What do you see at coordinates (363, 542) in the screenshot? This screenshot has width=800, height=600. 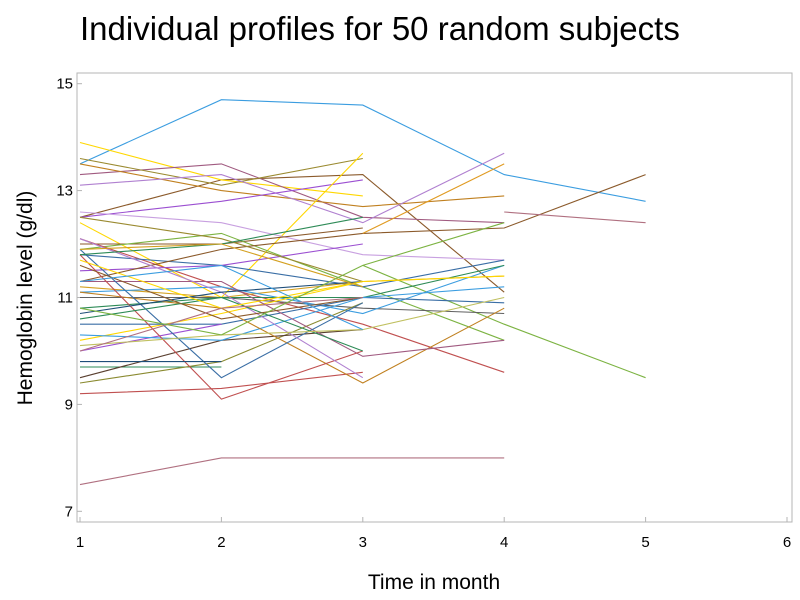 I see `x-tick-label: 3` at bounding box center [363, 542].